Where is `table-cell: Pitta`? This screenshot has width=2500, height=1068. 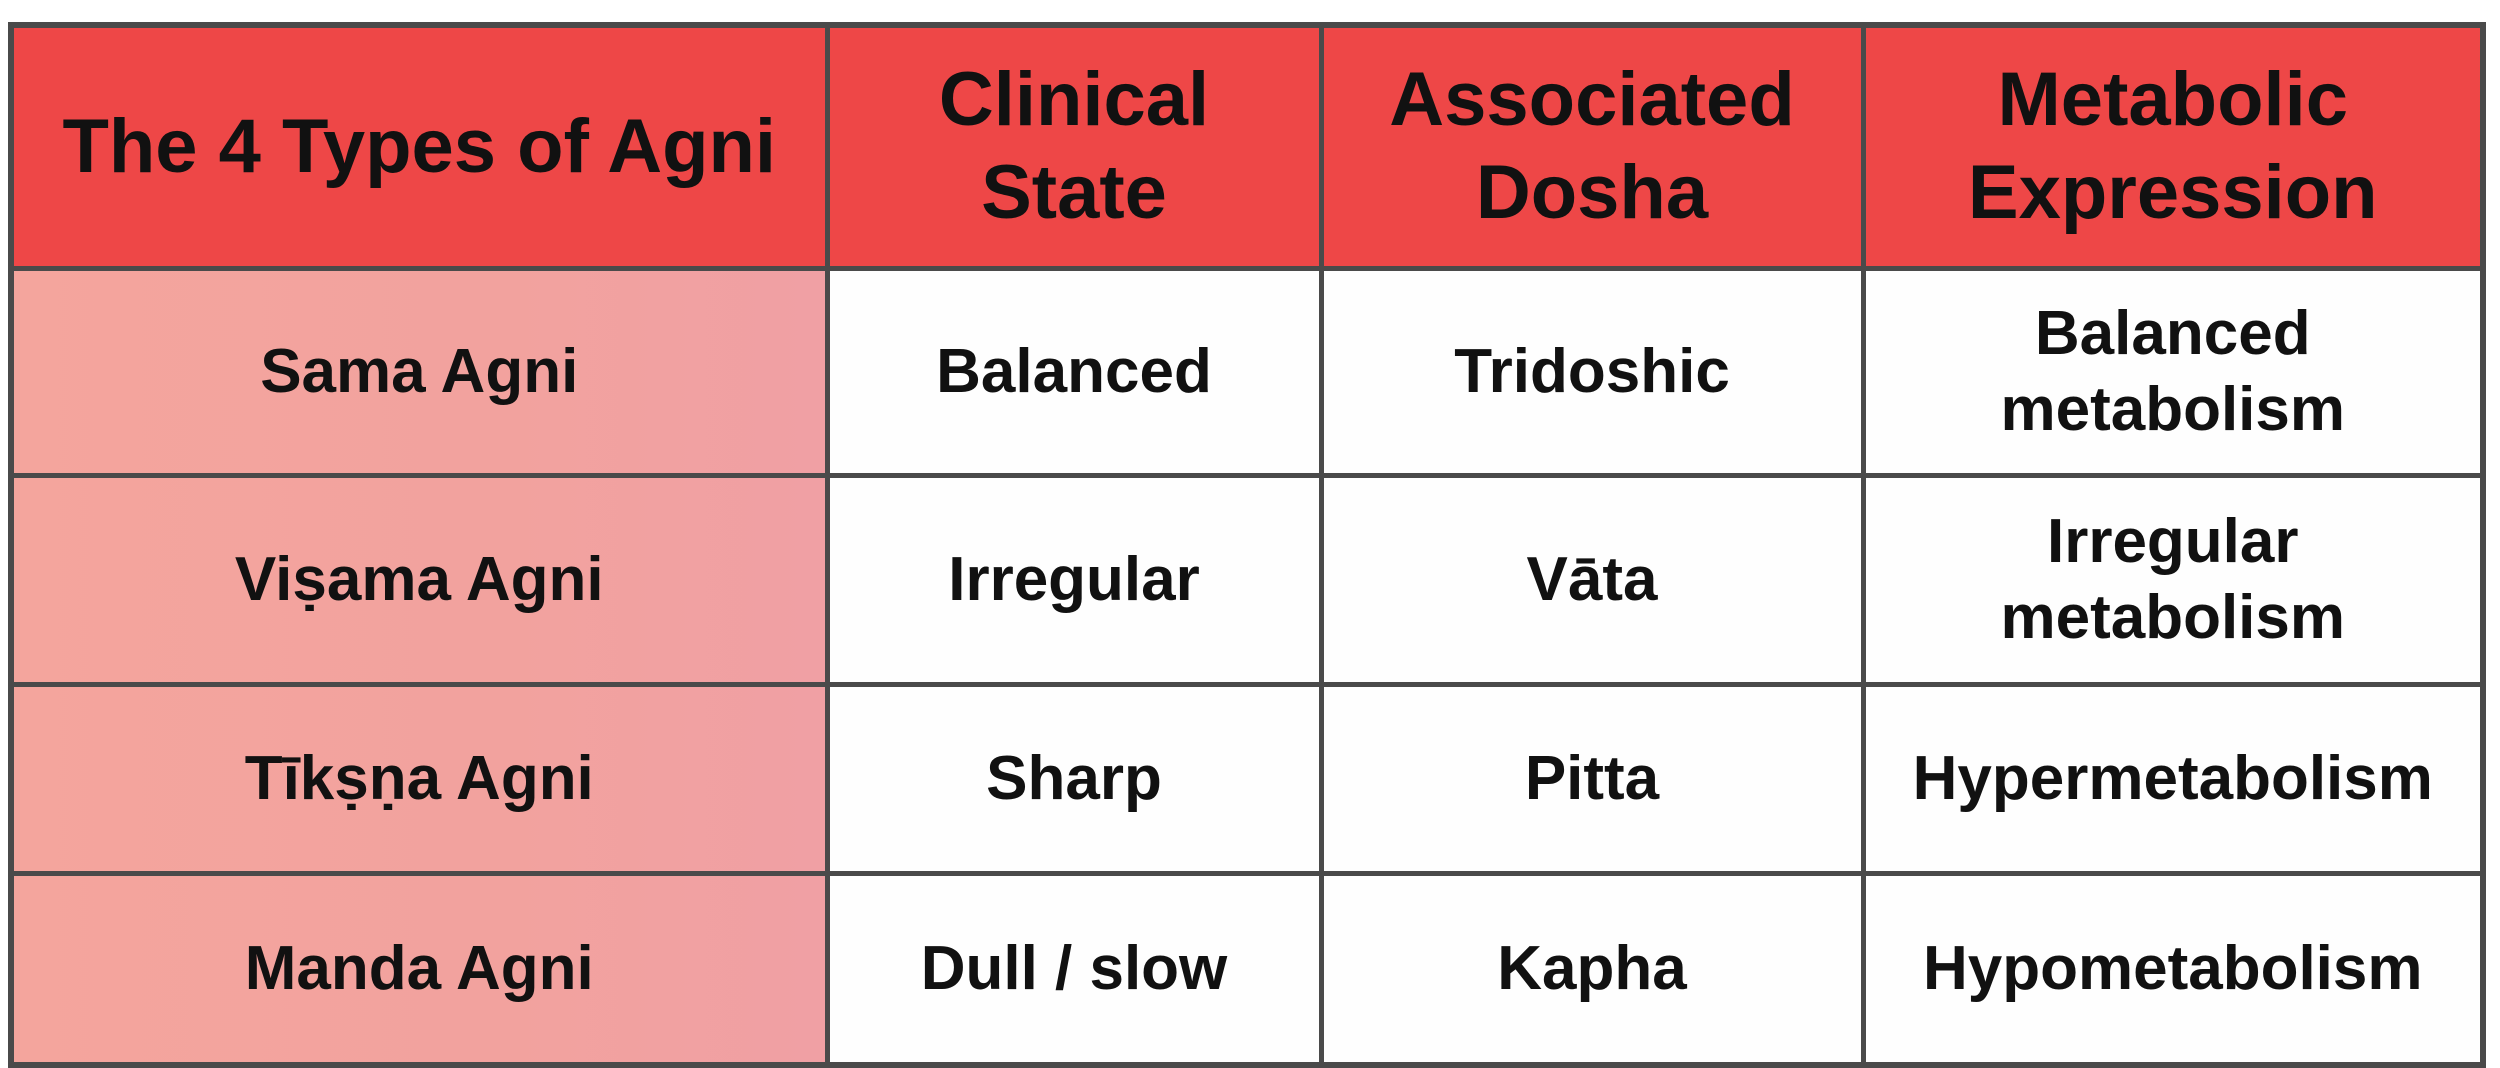 table-cell: Pitta is located at coordinates (1592, 779).